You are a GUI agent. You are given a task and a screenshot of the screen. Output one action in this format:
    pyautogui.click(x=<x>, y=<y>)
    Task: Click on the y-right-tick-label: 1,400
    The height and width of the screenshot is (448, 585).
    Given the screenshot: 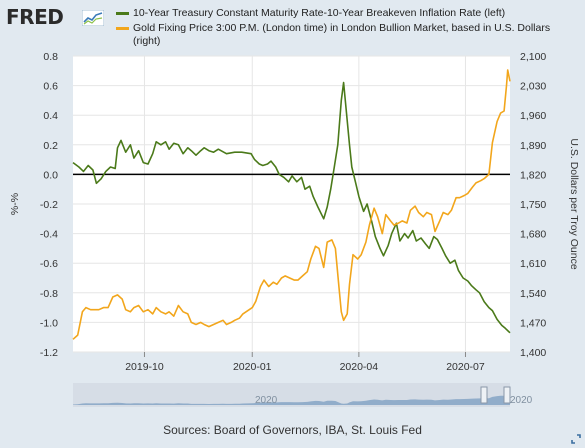 What is the action you would take?
    pyautogui.click(x=533, y=353)
    